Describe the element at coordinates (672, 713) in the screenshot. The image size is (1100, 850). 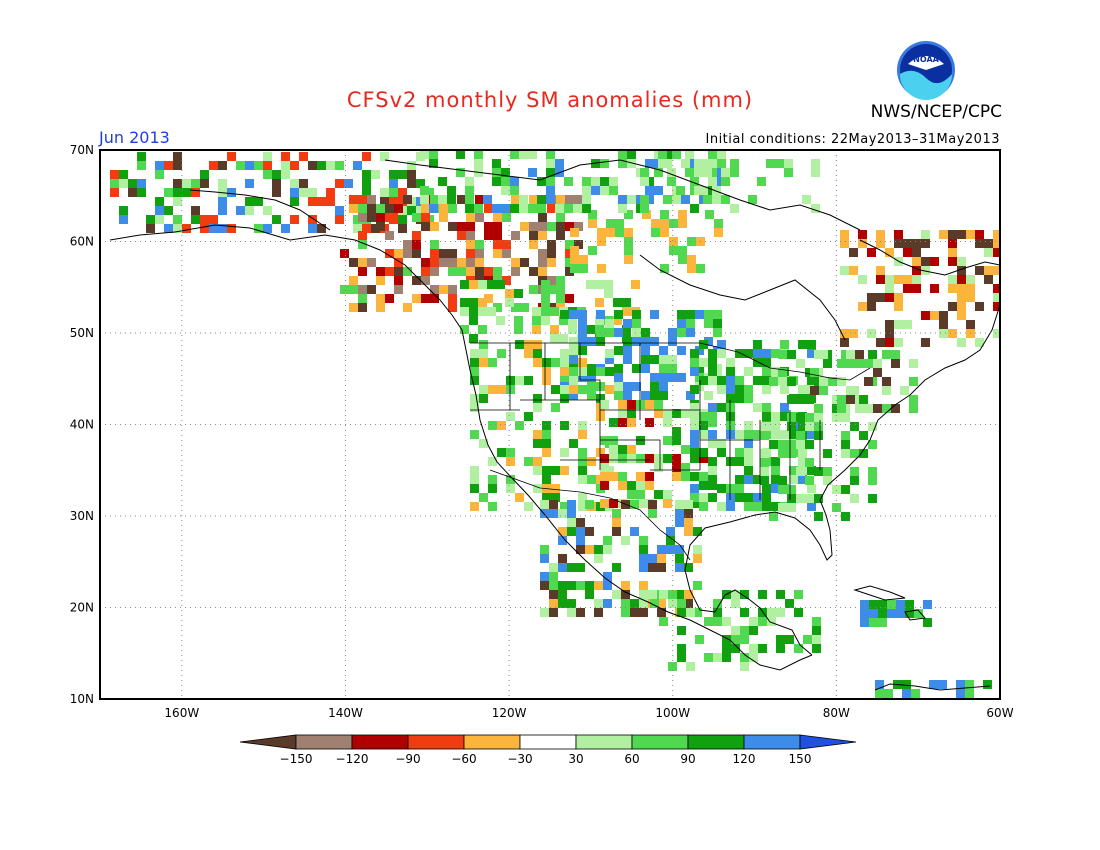
I see `lon-tick-label: 100W` at that location.